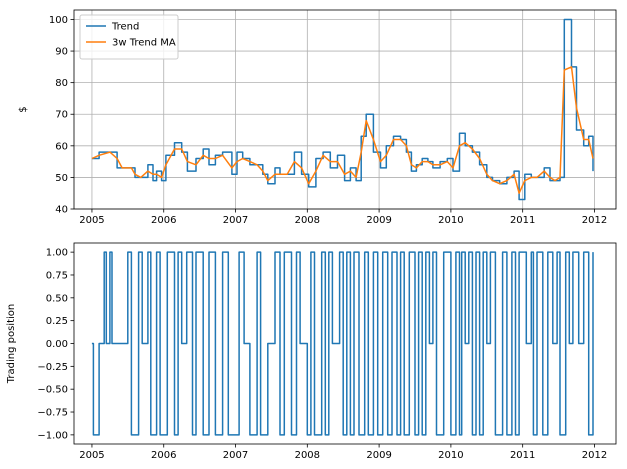 This screenshot has height=469, width=627. What do you see at coordinates (307, 220) in the screenshot?
I see `price-x-tick-label-2008: 2008` at bounding box center [307, 220].